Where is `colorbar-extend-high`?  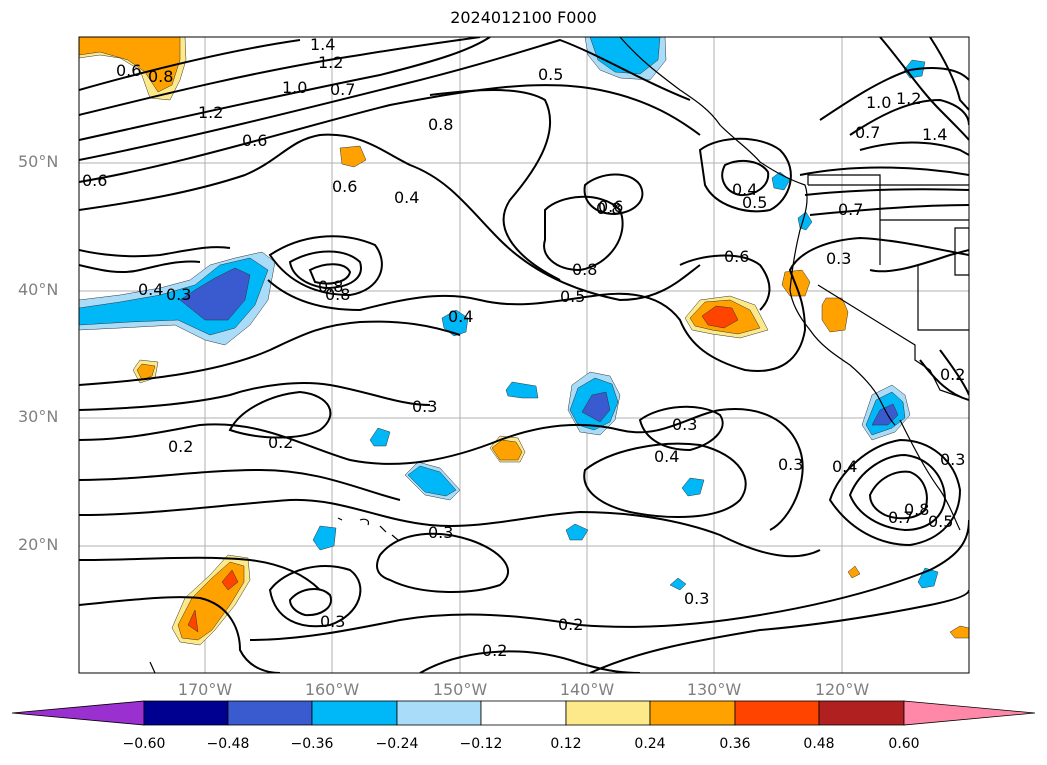 colorbar-extend-high is located at coordinates (969, 713).